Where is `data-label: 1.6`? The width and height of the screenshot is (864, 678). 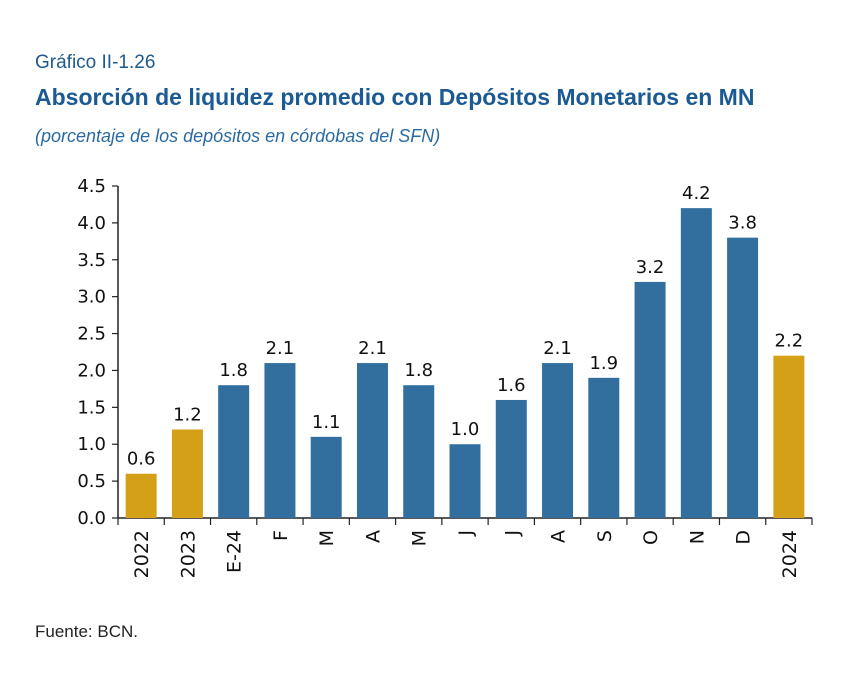
data-label: 1.6 is located at coordinates (511, 385).